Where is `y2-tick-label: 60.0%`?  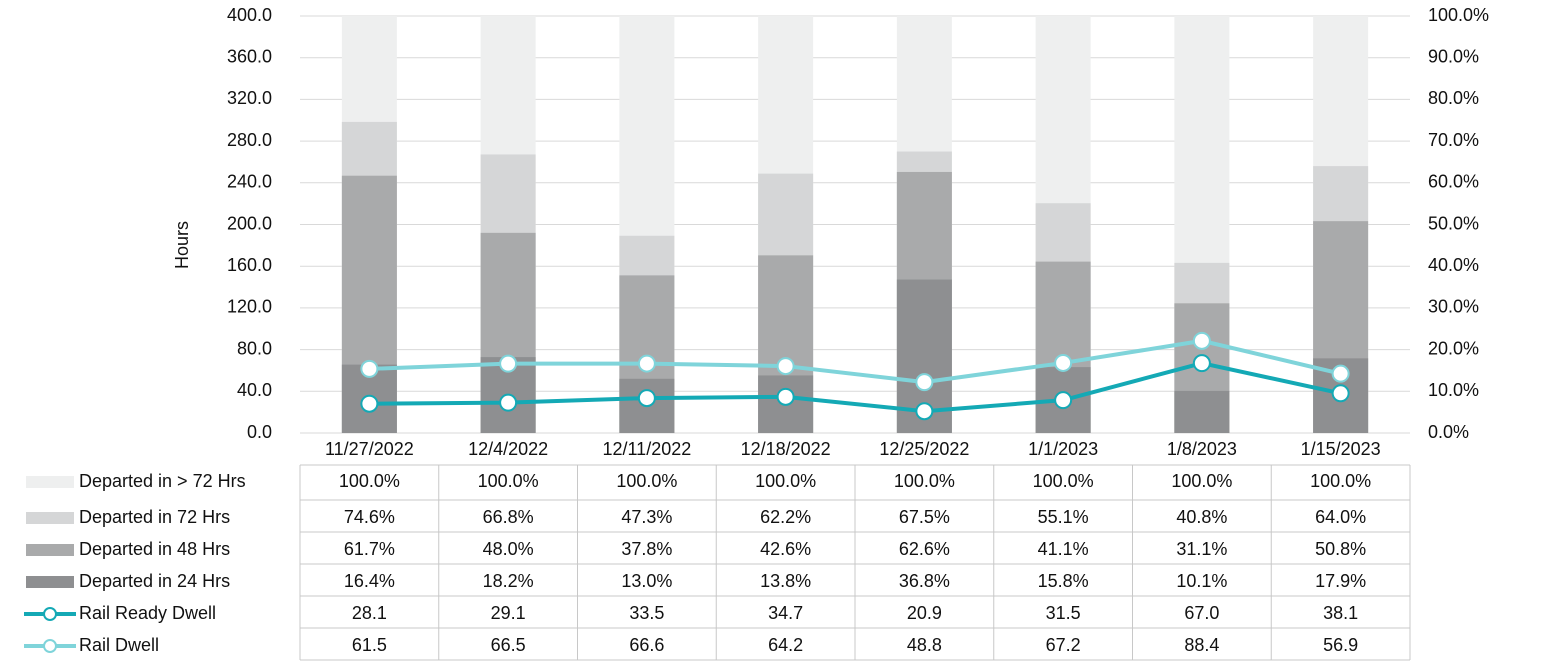
y2-tick-label: 60.0% is located at coordinates (1453, 182).